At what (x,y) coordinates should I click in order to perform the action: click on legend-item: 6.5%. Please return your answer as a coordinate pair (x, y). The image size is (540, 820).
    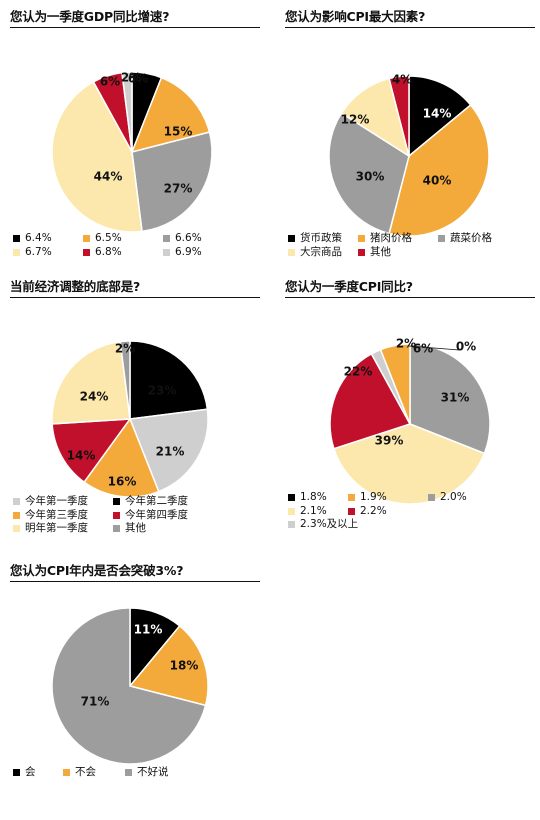
    Looking at the image, I should click on (123, 239).